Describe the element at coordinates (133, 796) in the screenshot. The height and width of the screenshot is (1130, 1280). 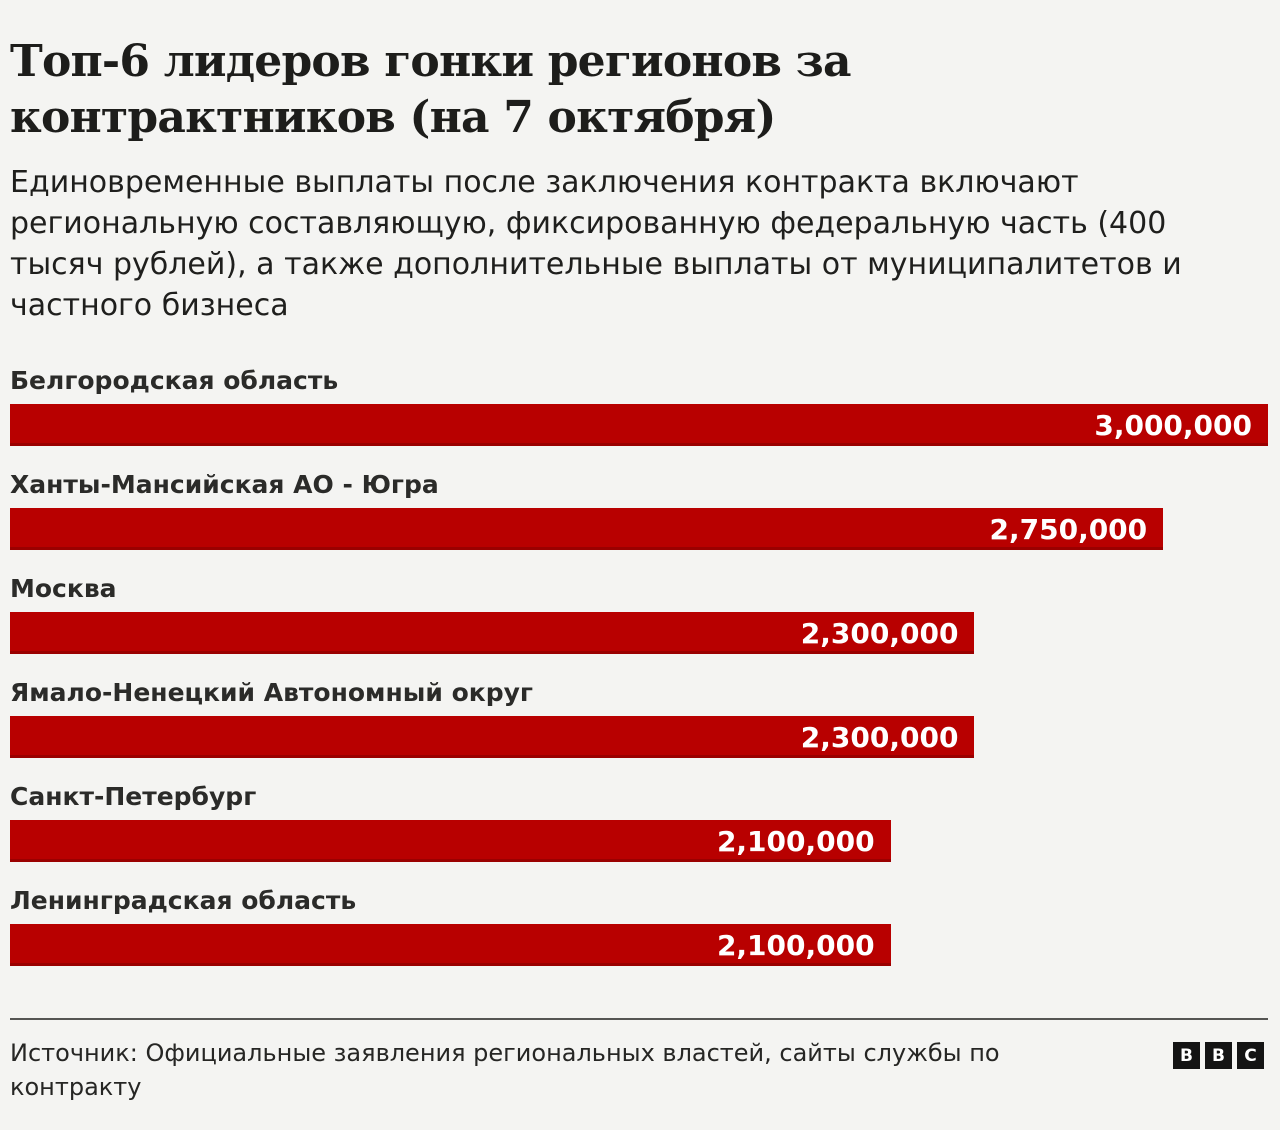
I see `bar-category-label: Санкт-Петербург` at that location.